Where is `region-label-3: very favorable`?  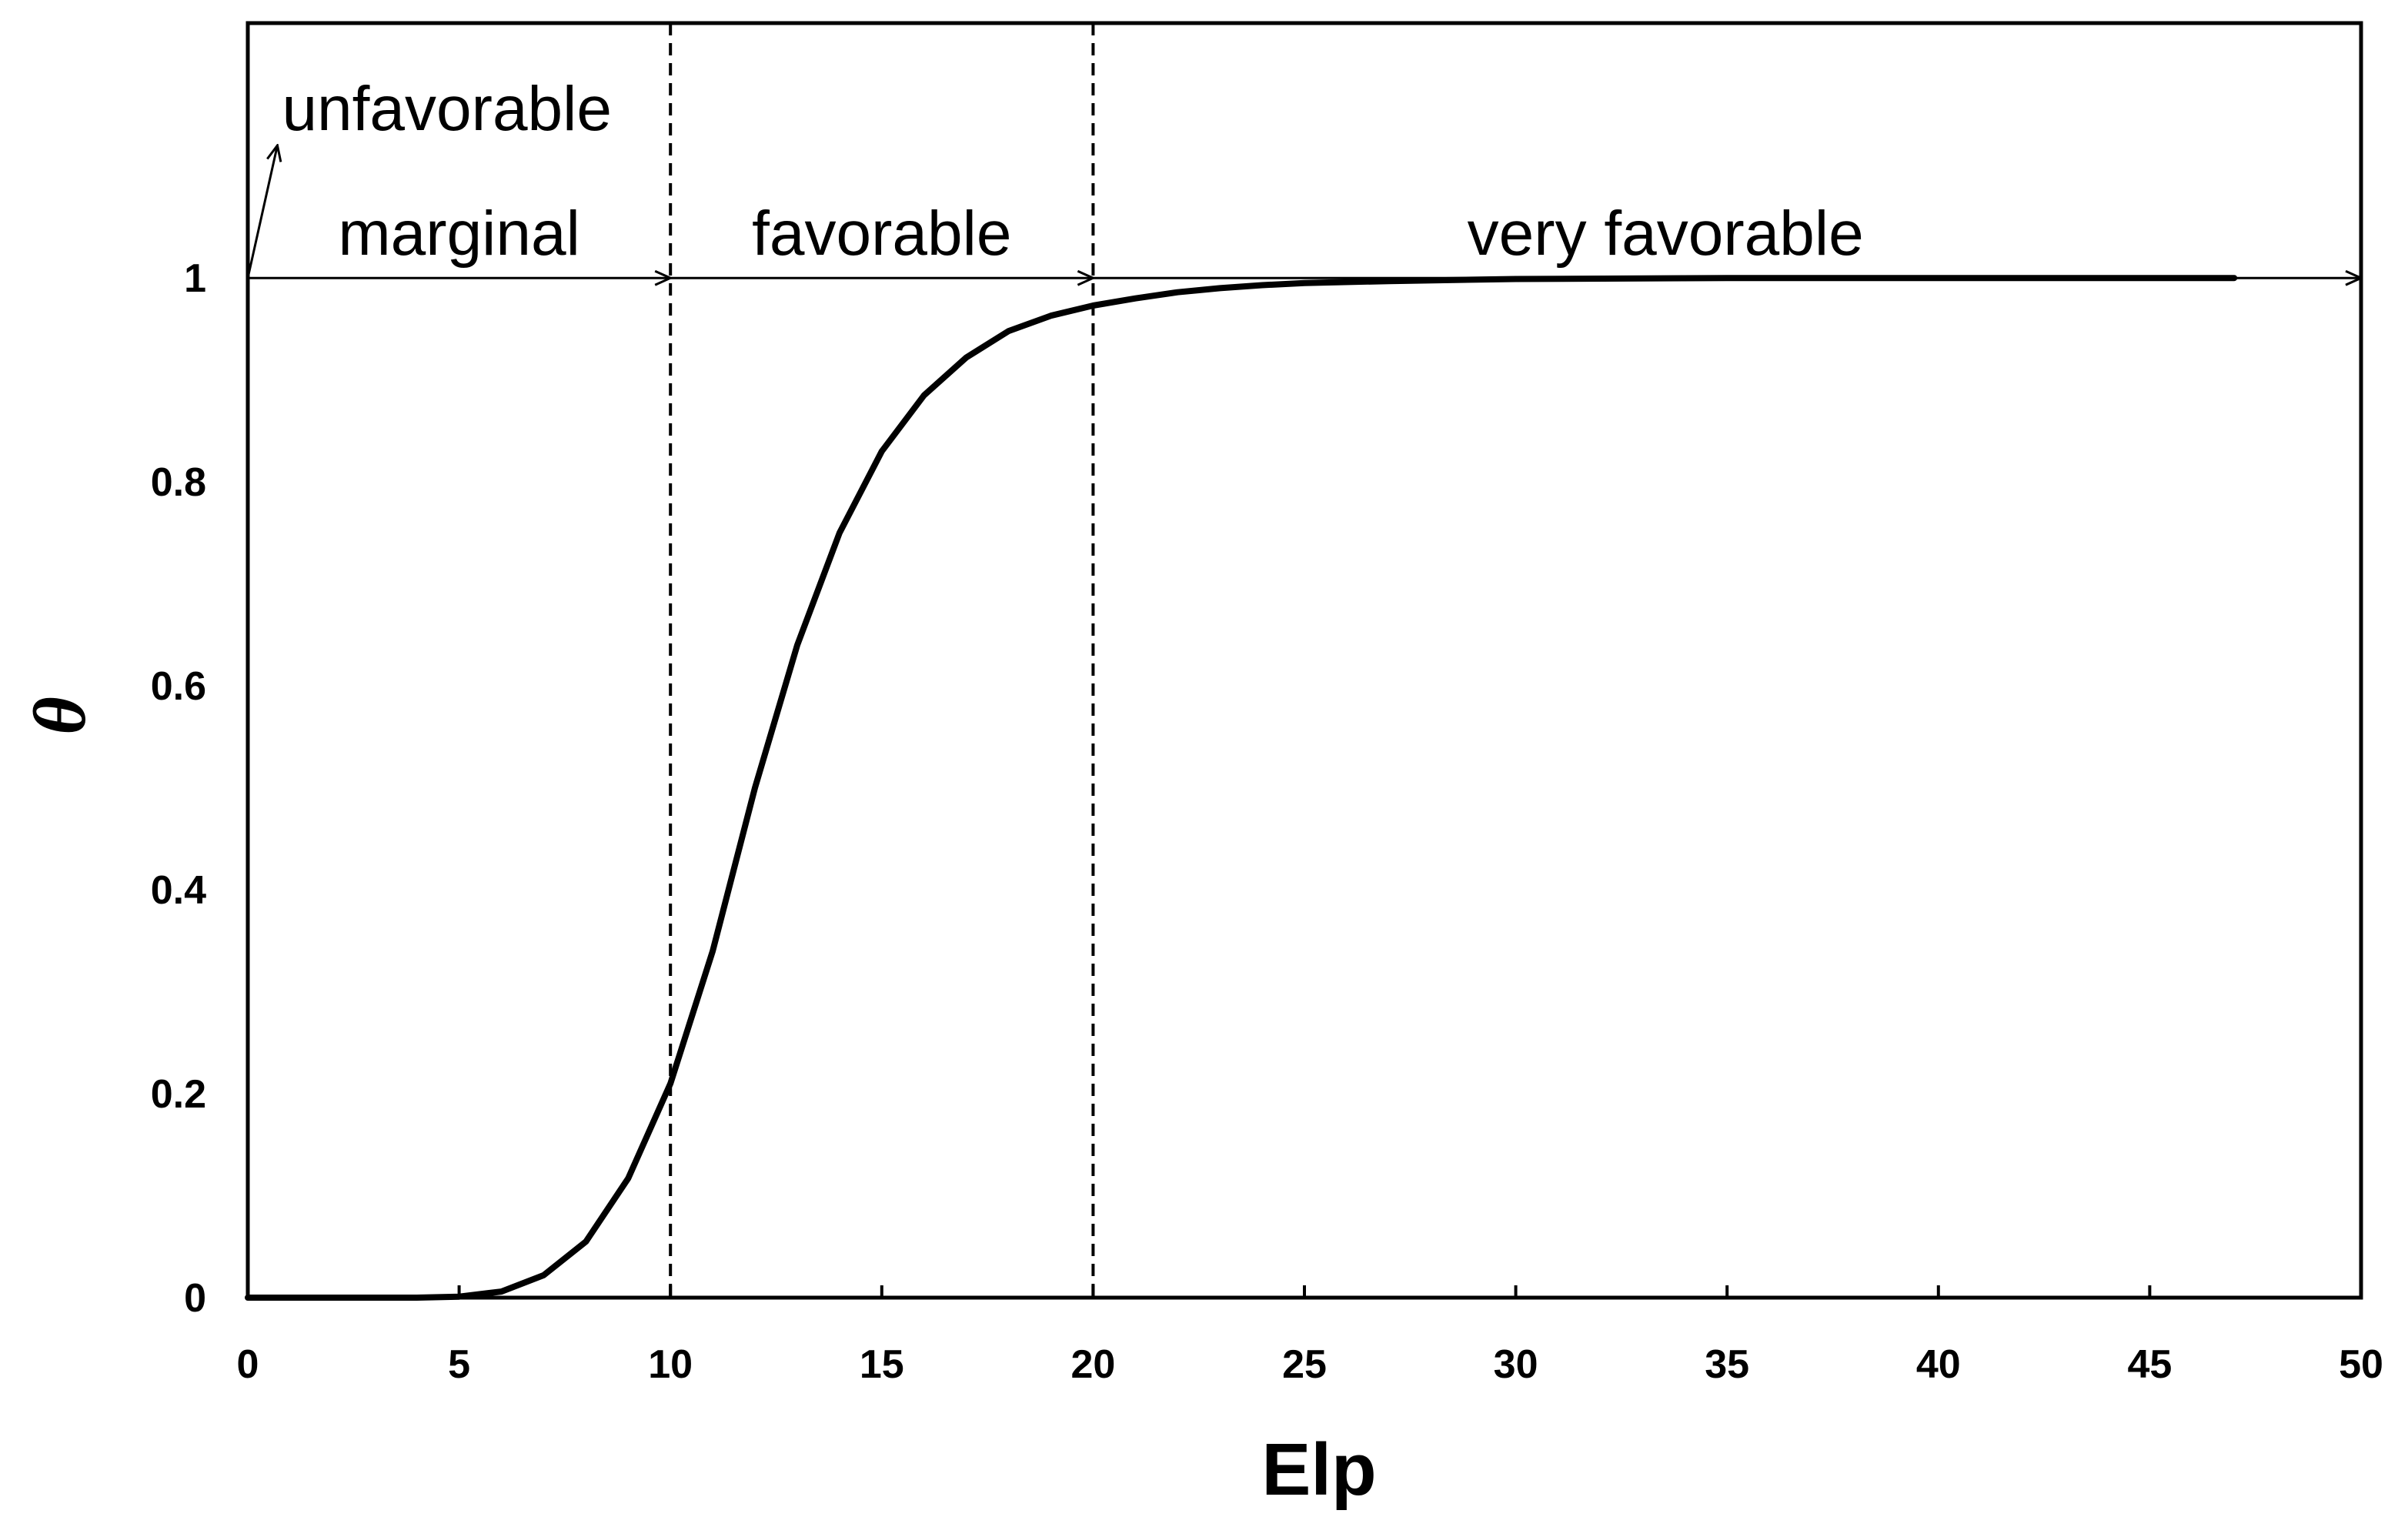 region-label-3: very favorable is located at coordinates (1666, 234).